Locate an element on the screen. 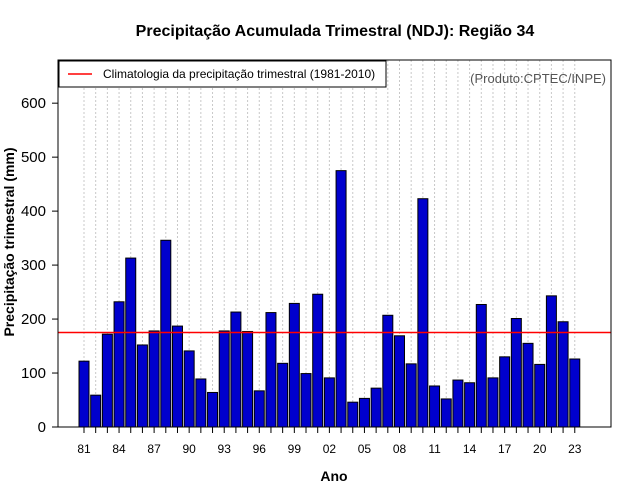 This screenshot has height=500, width=640. x-tick-label: 96 is located at coordinates (260, 449).